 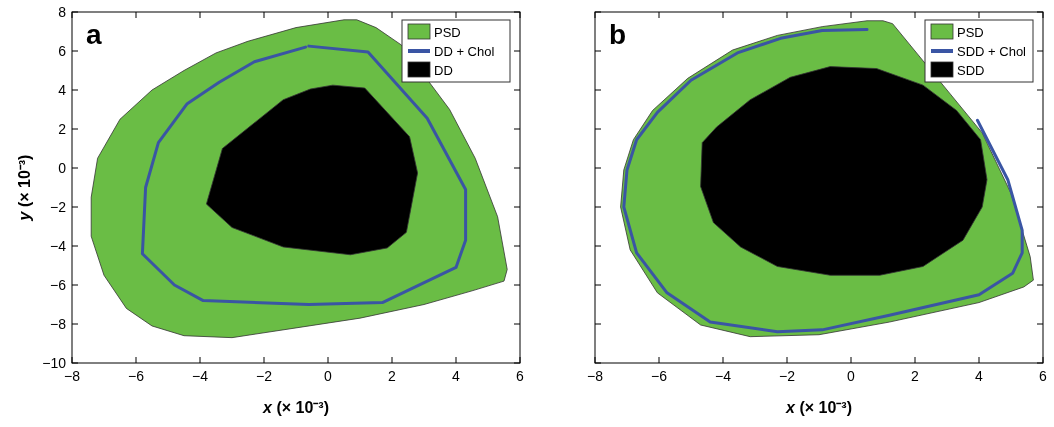 I want to click on legend-label: SDD + Chol, so click(x=992, y=51).